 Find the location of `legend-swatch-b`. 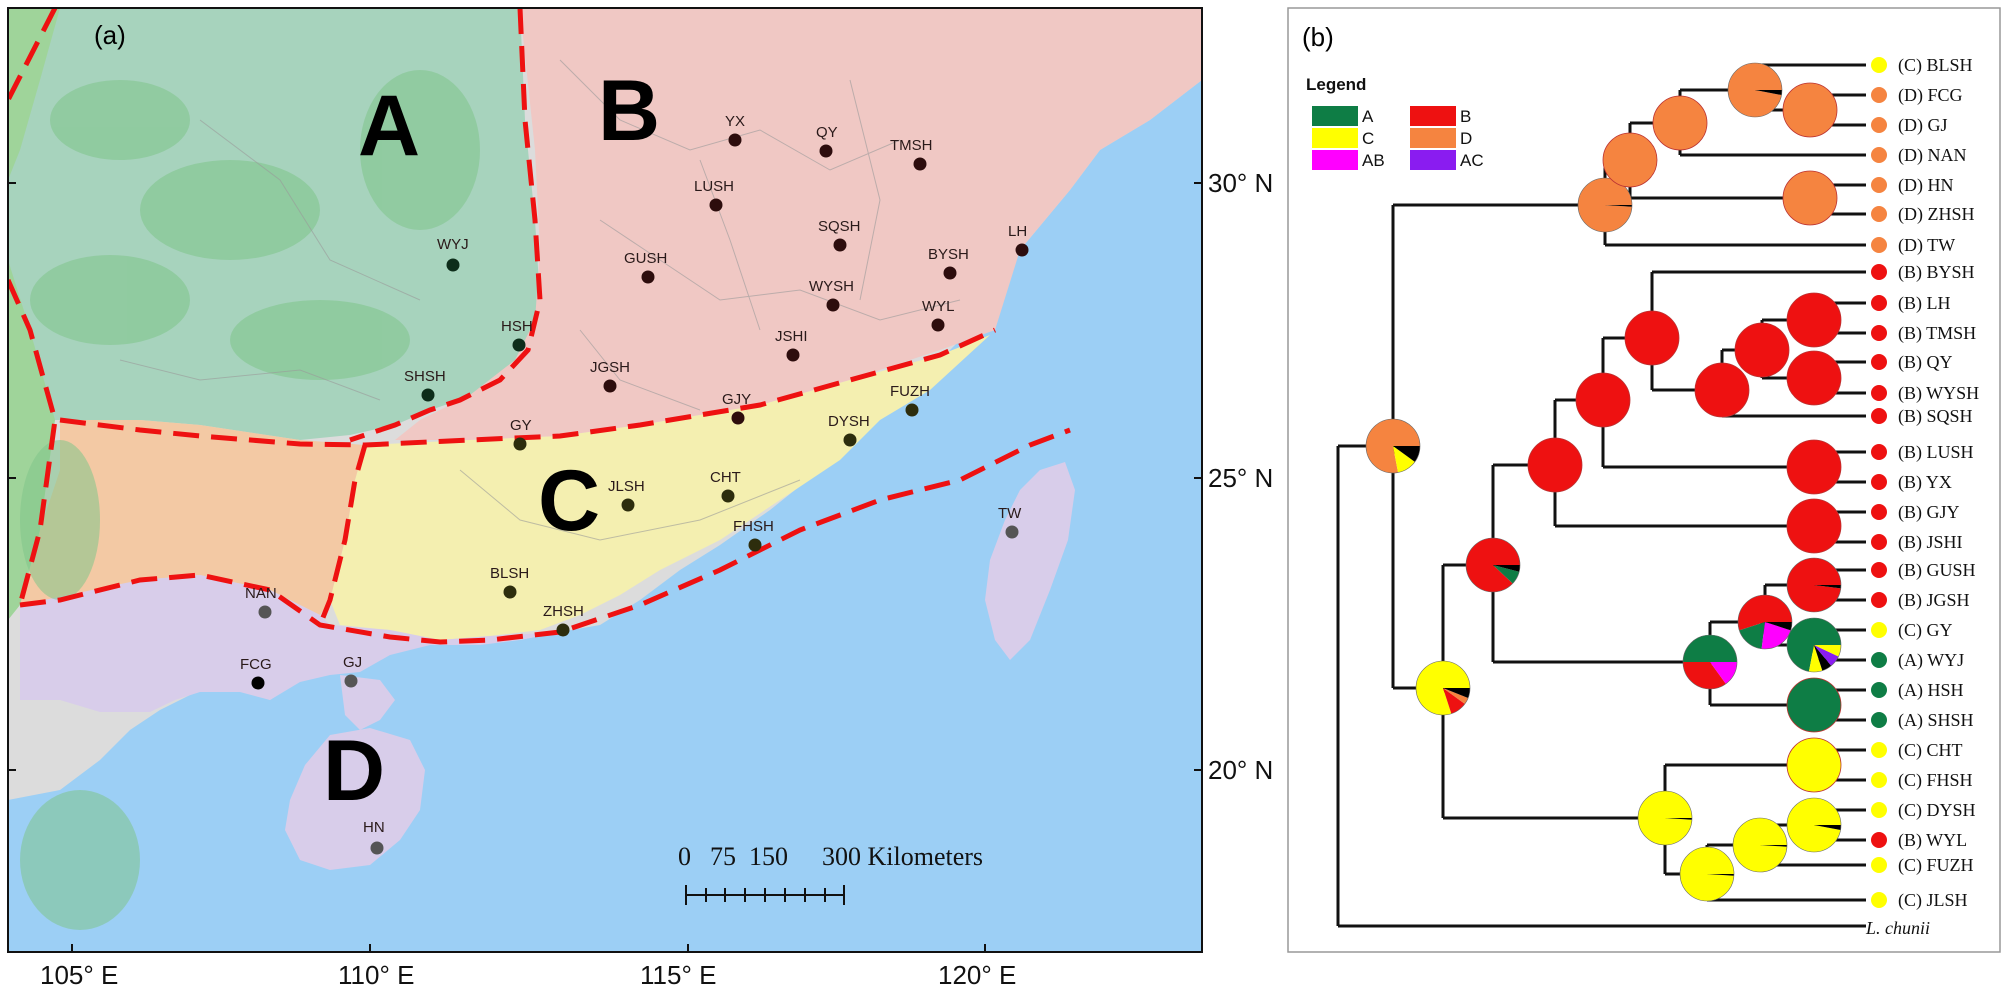

legend-swatch-b is located at coordinates (1433, 116).